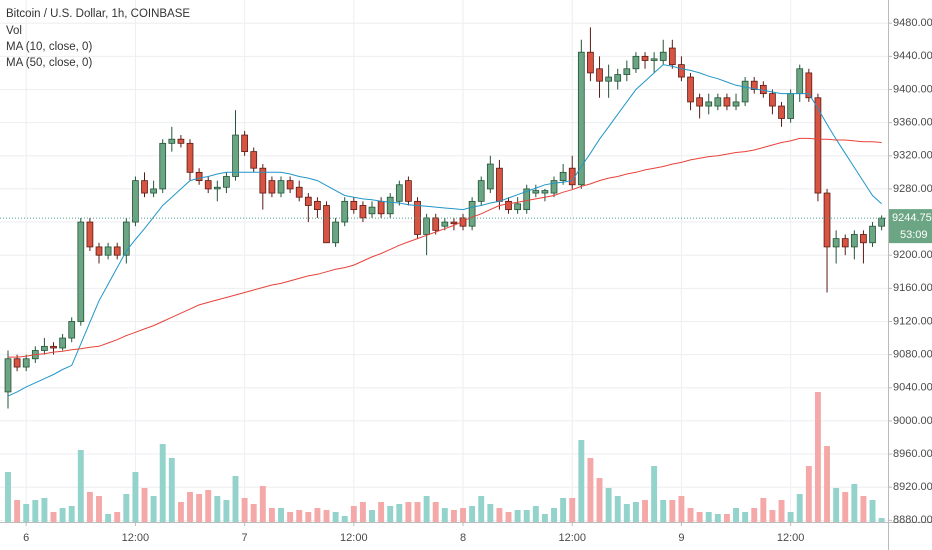 Image resolution: width=932 pixels, height=550 pixels. What do you see at coordinates (912, 454) in the screenshot?
I see `y-tick-label: 8960.00` at bounding box center [912, 454].